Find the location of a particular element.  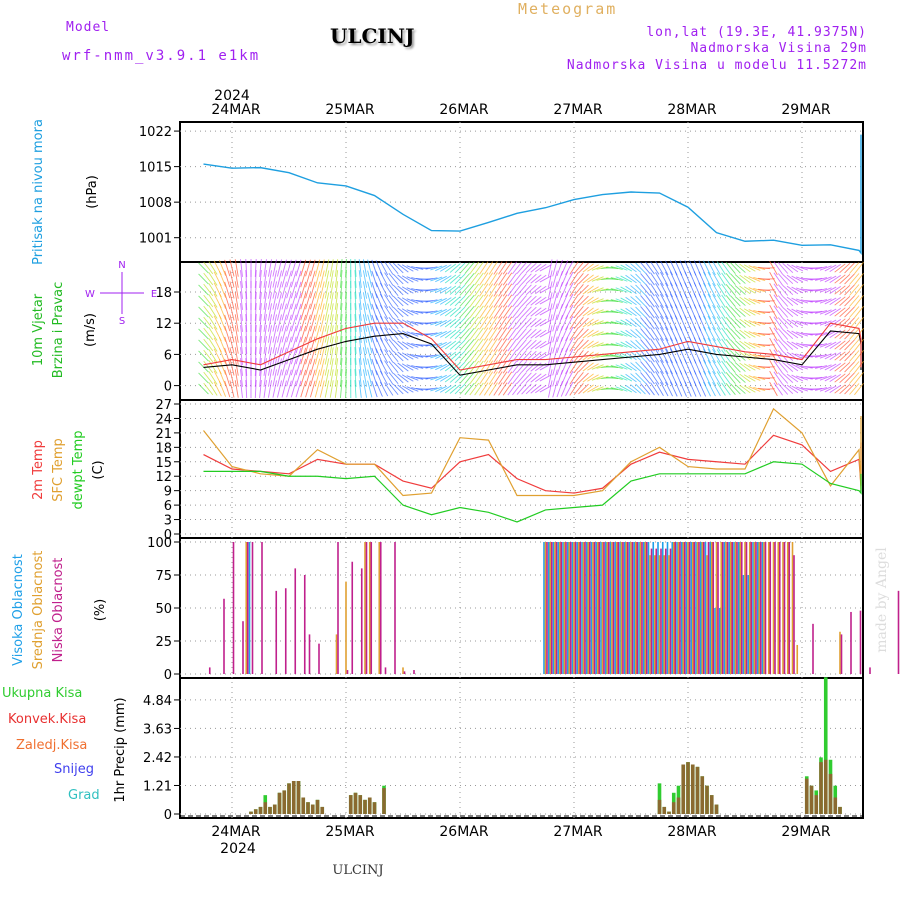

ytick-label: 3 is located at coordinates (168, 521).